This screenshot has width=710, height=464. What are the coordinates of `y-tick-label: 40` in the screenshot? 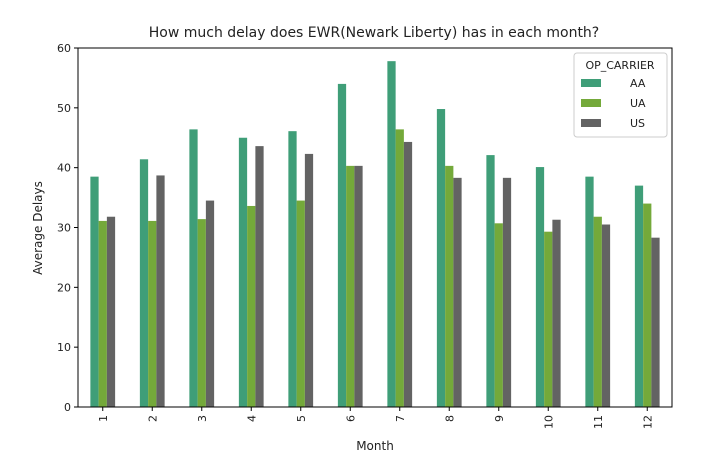 It's located at (64, 168).